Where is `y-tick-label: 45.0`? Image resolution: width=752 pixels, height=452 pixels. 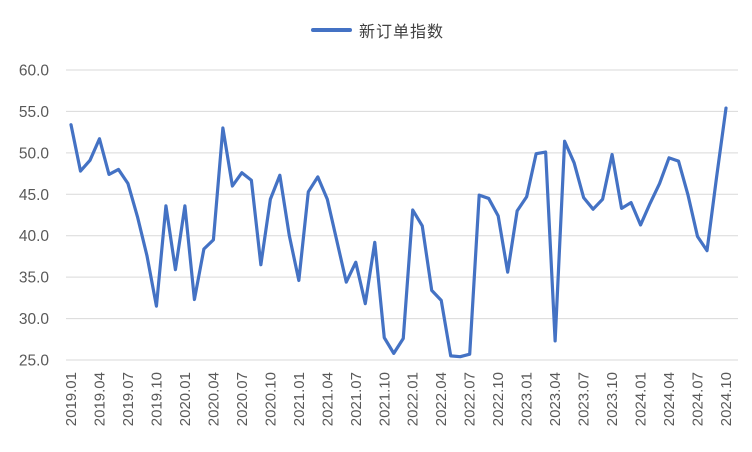 y-tick-label: 45.0 is located at coordinates (34, 195).